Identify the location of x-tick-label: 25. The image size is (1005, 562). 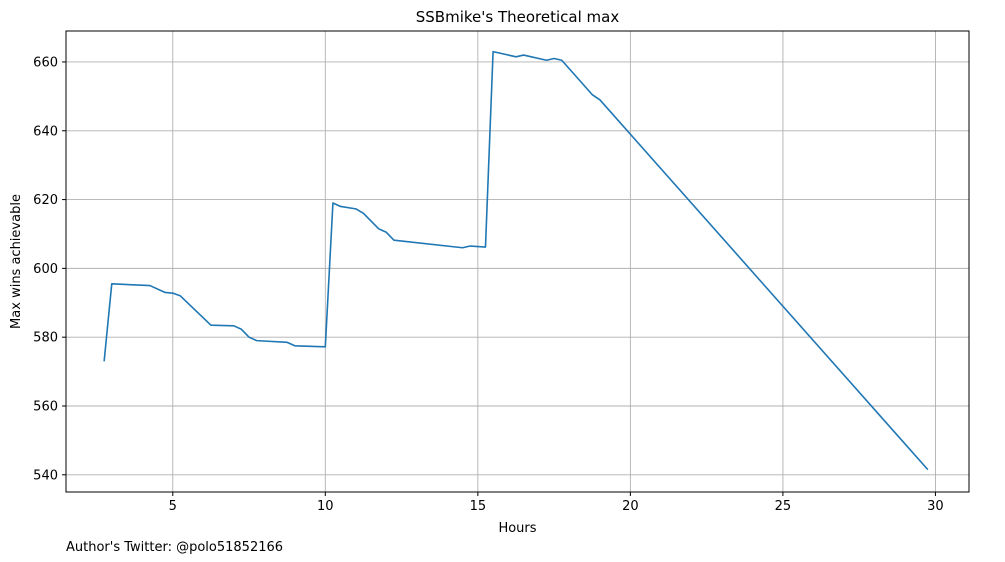
(783, 506).